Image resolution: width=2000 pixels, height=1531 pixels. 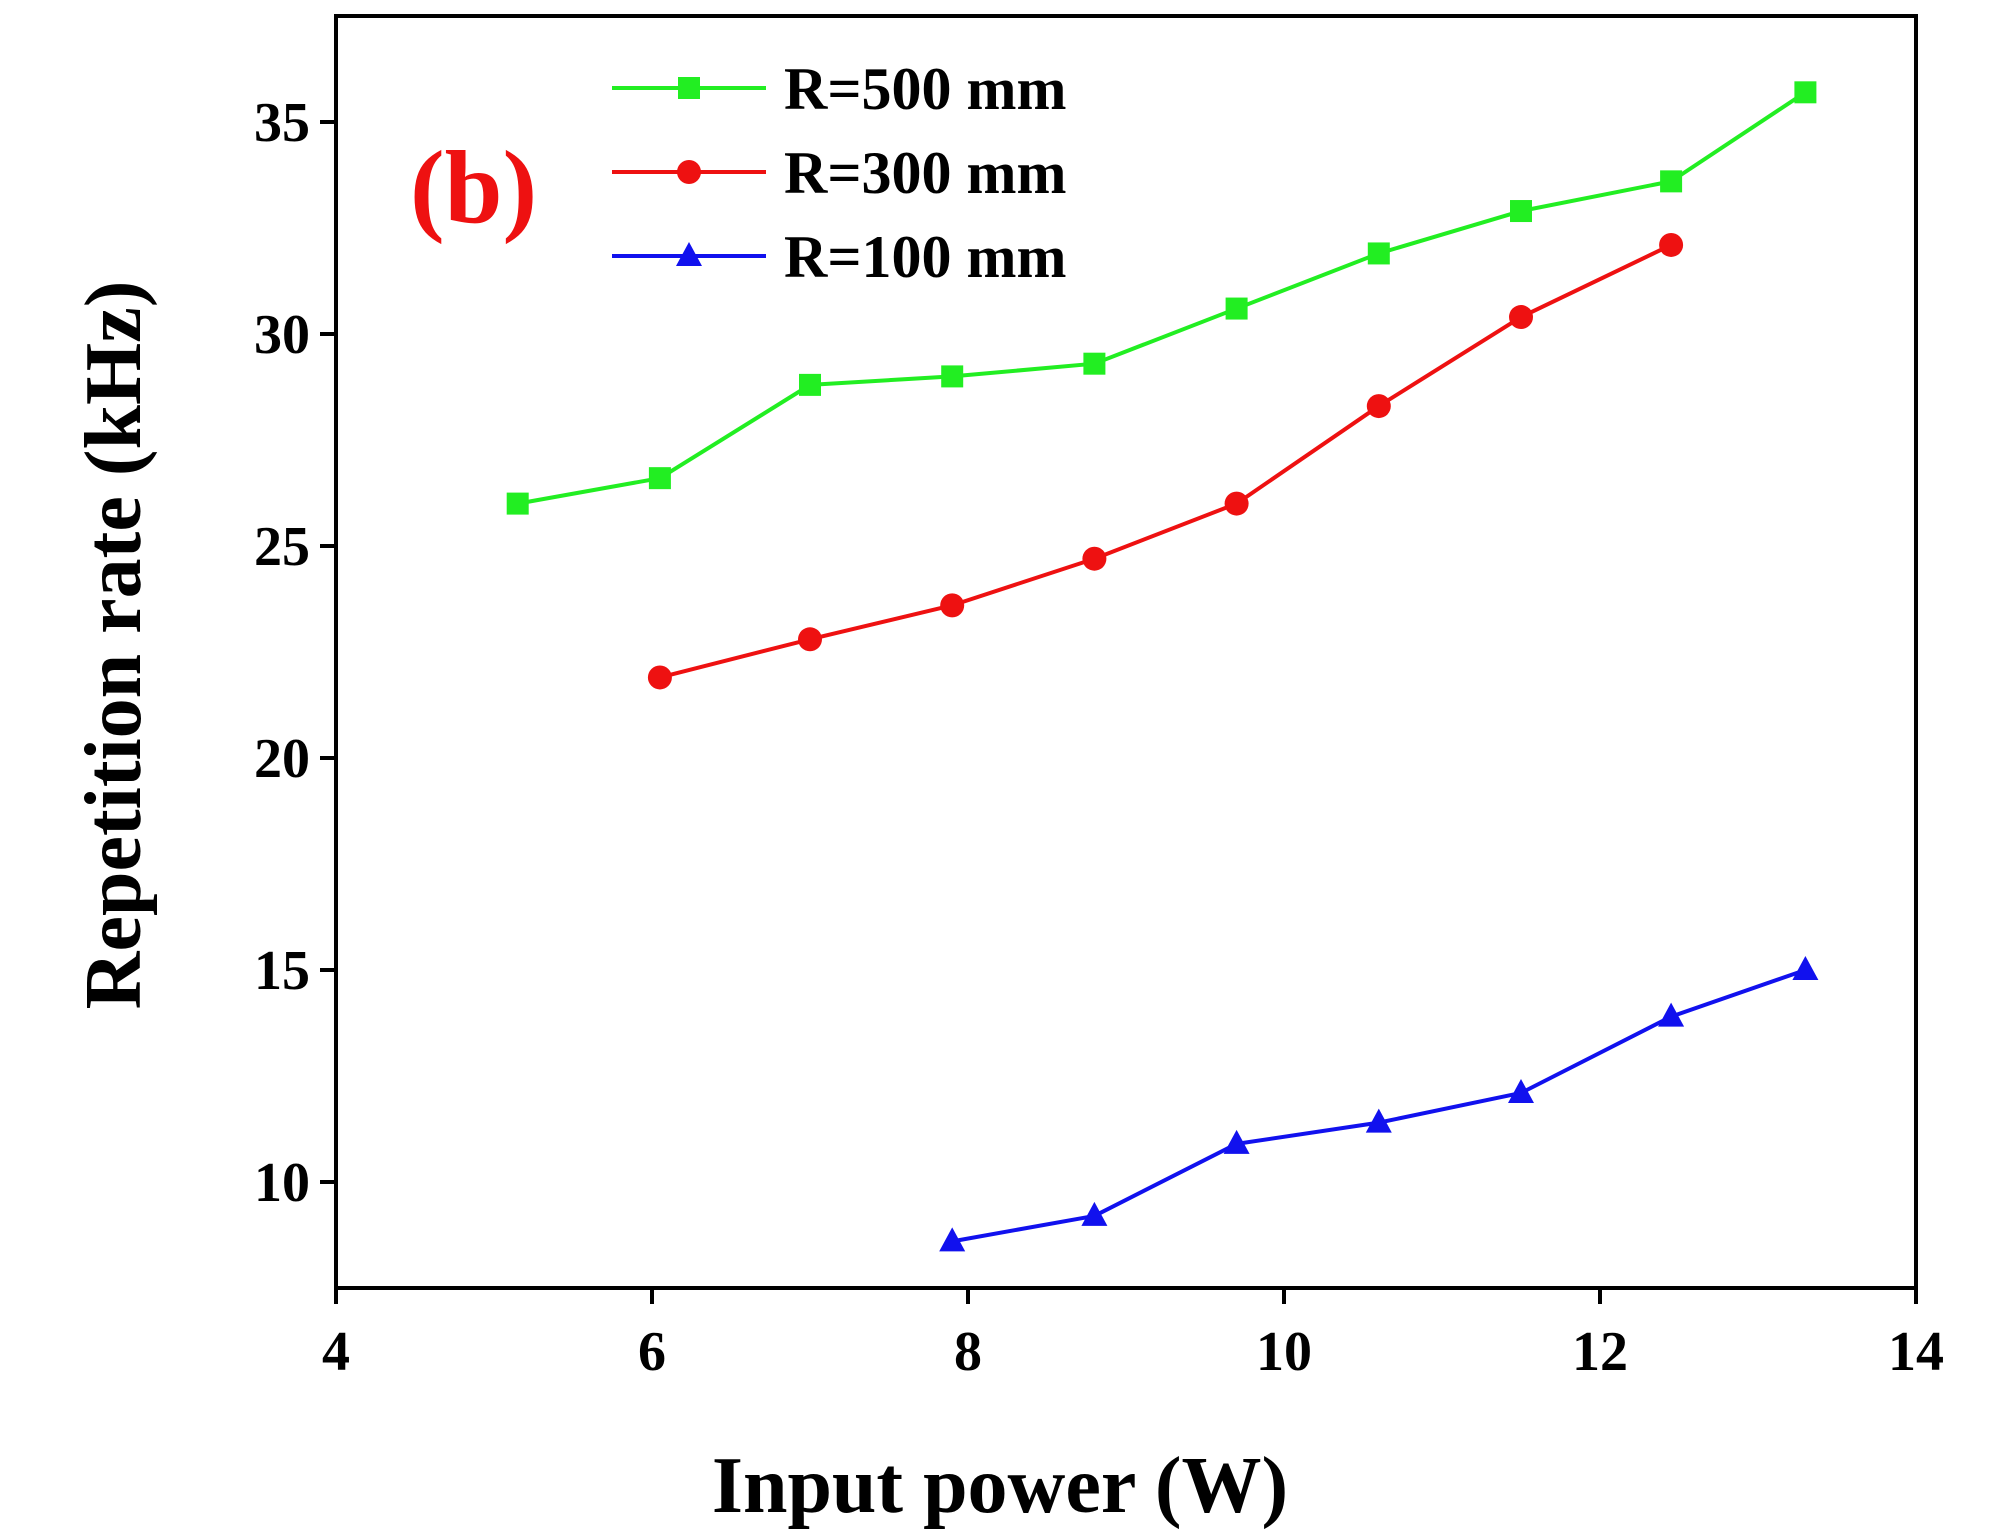 What do you see at coordinates (282, 759) in the screenshot?
I see `y-tick-label: 20` at bounding box center [282, 759].